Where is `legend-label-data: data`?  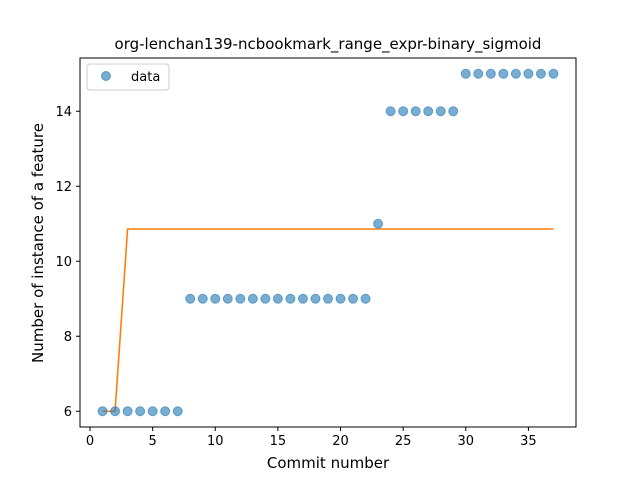 legend-label-data: data is located at coordinates (145, 77).